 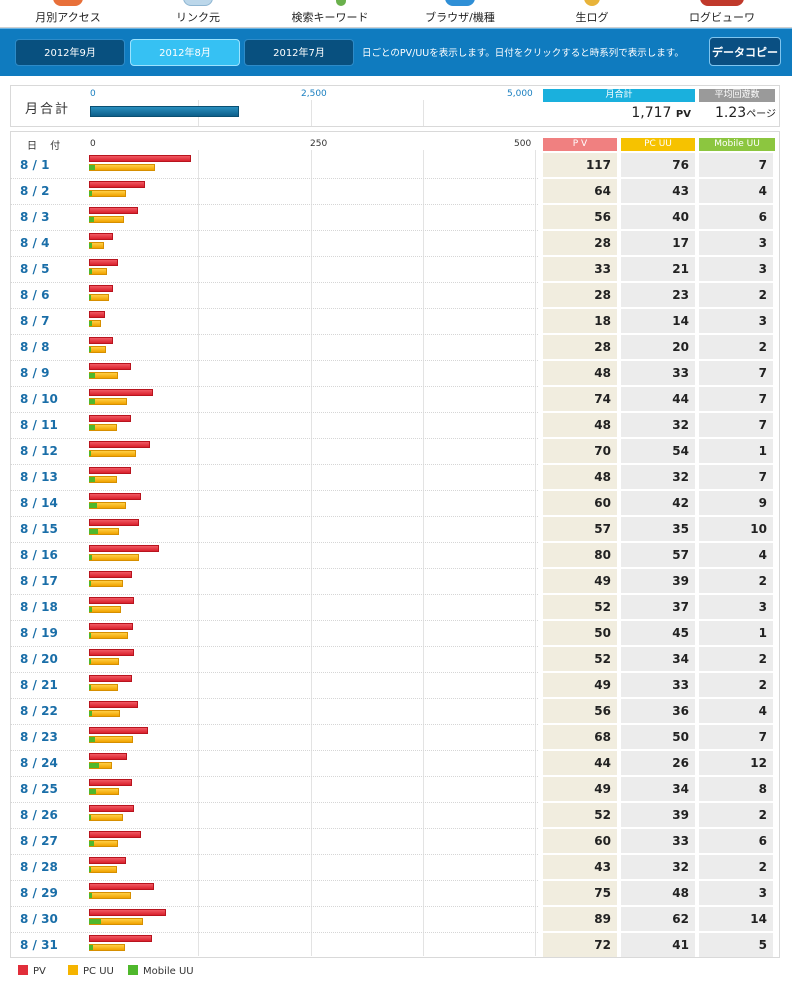 What do you see at coordinates (658, 841) in the screenshot?
I see `pc-uu-value: 33` at bounding box center [658, 841].